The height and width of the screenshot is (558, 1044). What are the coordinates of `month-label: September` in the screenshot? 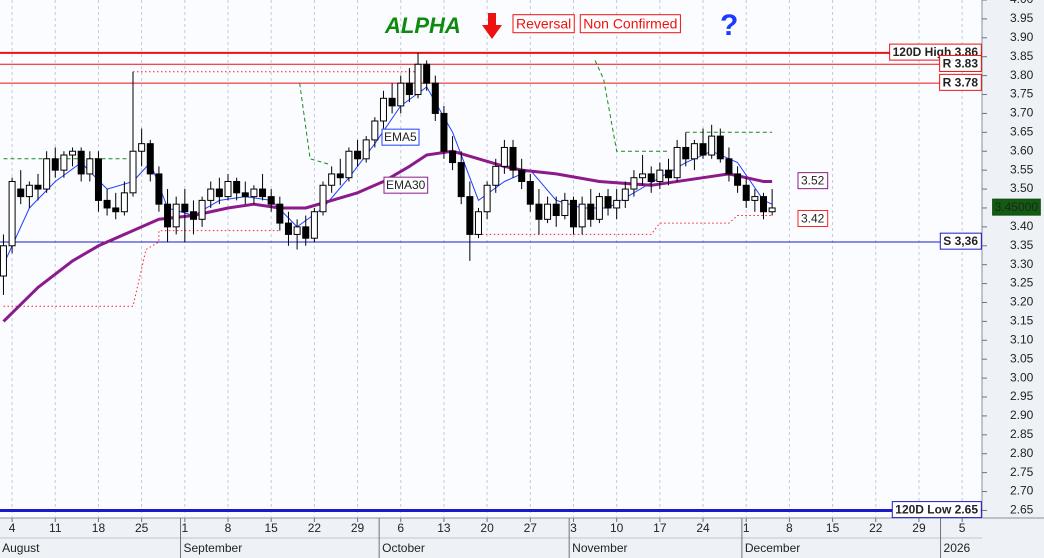 It's located at (213, 548).